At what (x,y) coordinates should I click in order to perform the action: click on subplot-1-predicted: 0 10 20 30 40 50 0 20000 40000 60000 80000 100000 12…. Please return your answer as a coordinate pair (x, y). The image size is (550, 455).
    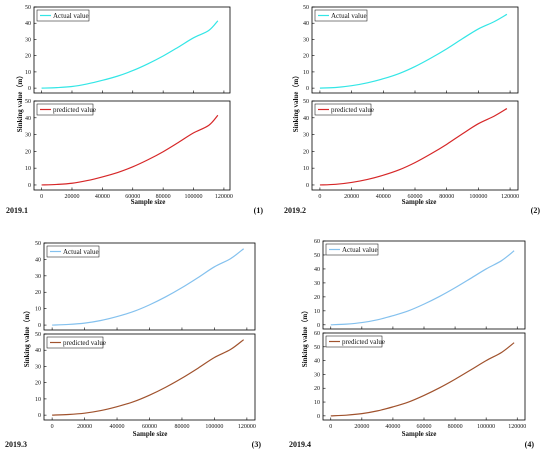
    Looking at the image, I should click on (129, 149).